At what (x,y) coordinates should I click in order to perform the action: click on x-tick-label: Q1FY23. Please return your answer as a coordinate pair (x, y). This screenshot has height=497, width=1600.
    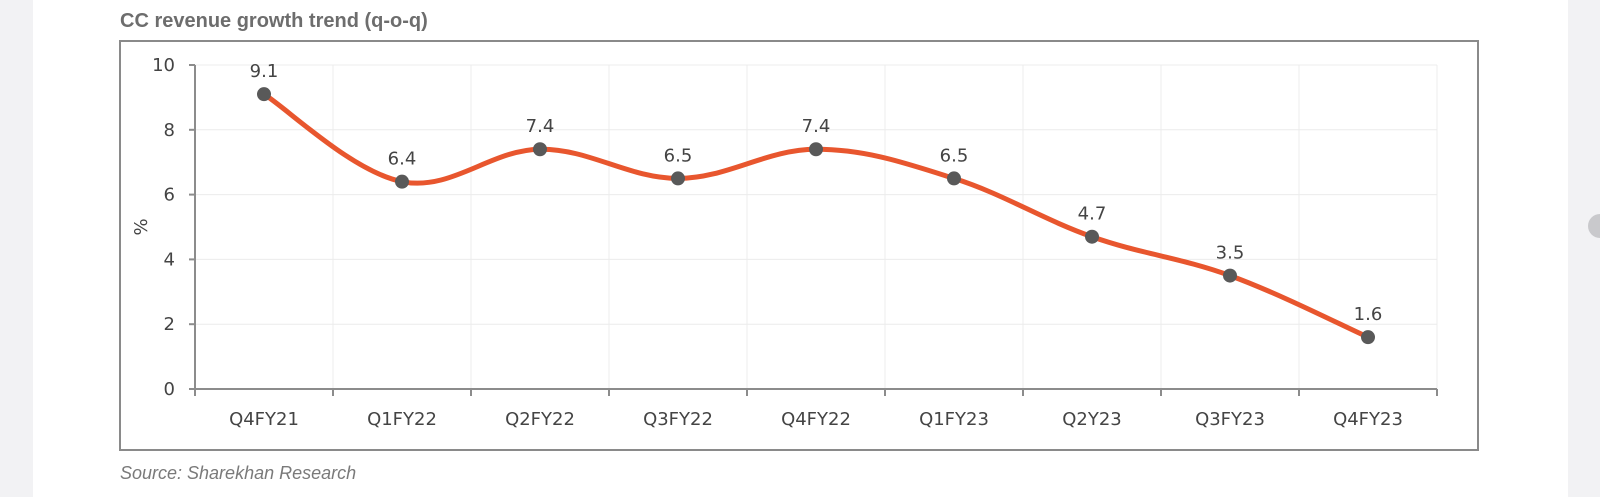
    Looking at the image, I should click on (954, 419).